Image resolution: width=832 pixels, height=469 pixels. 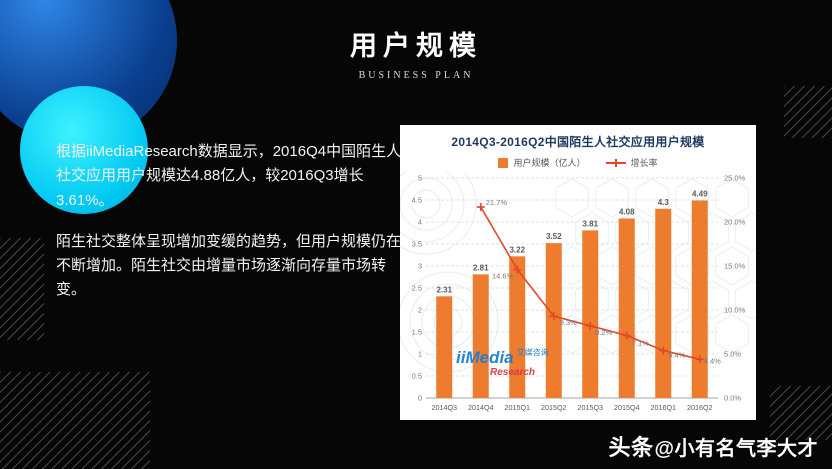 What do you see at coordinates (554, 236) in the screenshot?
I see `svg-text: 3.52` at bounding box center [554, 236].